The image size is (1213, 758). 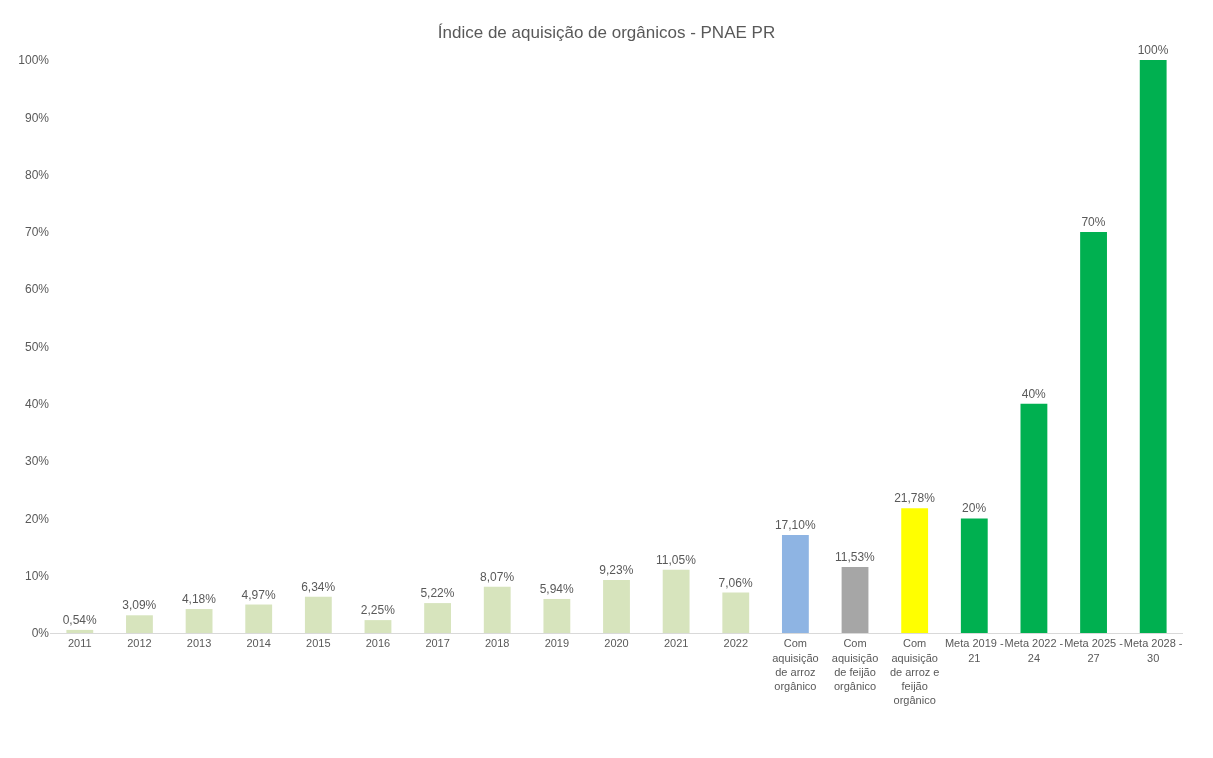 What do you see at coordinates (497, 643) in the screenshot?
I see `x-tick-label: 2018` at bounding box center [497, 643].